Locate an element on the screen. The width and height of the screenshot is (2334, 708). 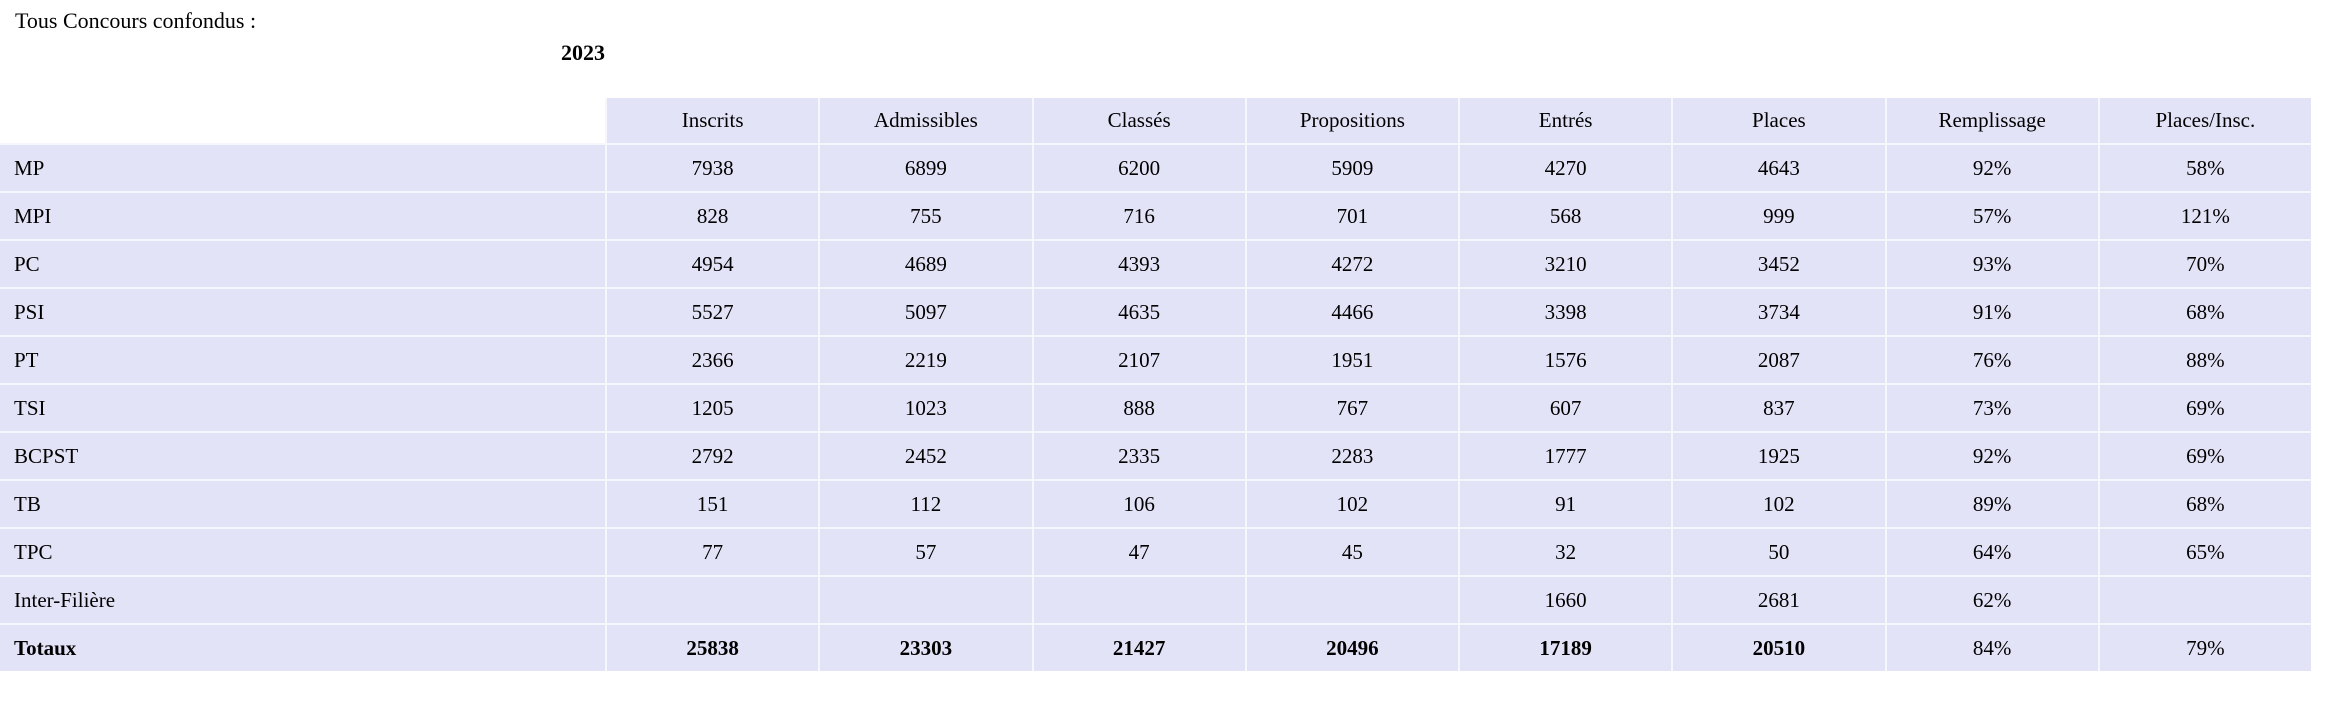
table-row: PT 2366 2219 2107 1951 1576 2087 76% 88% is located at coordinates (1155, 360).